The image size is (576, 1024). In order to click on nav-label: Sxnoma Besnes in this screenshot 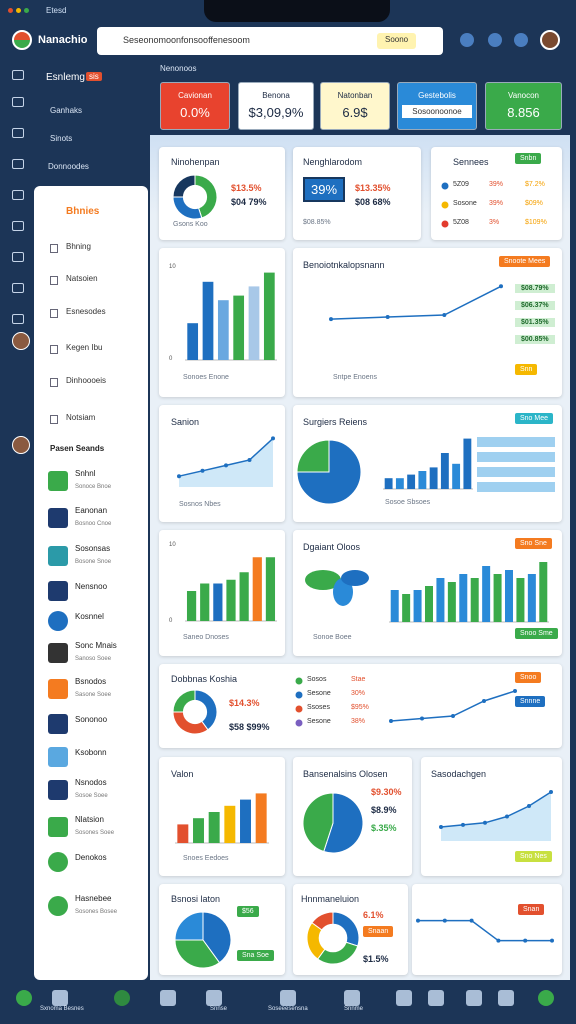, I will do `click(62, 1009)`.